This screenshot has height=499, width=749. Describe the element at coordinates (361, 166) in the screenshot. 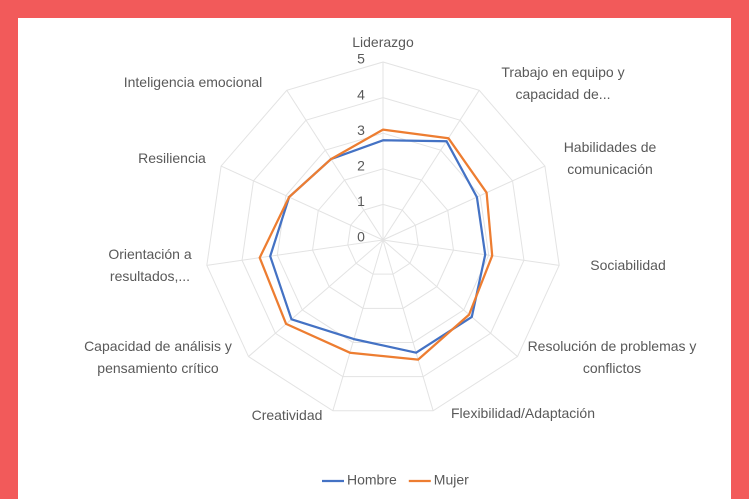

I see `y-tick-label: 2` at that location.